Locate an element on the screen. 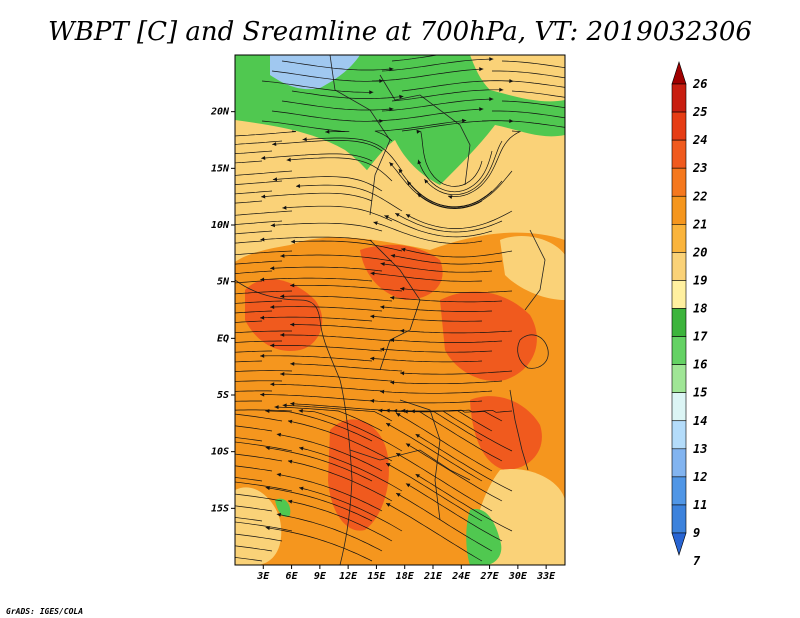 The image size is (800, 618). wbpt-region-hot-west is located at coordinates (284, 315).